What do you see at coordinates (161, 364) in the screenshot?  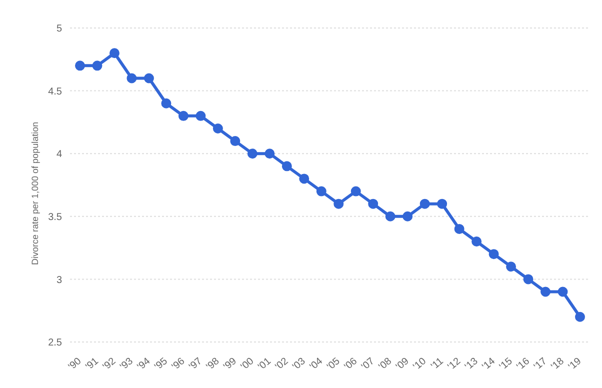 I see `x-tick-label: '95` at bounding box center [161, 364].